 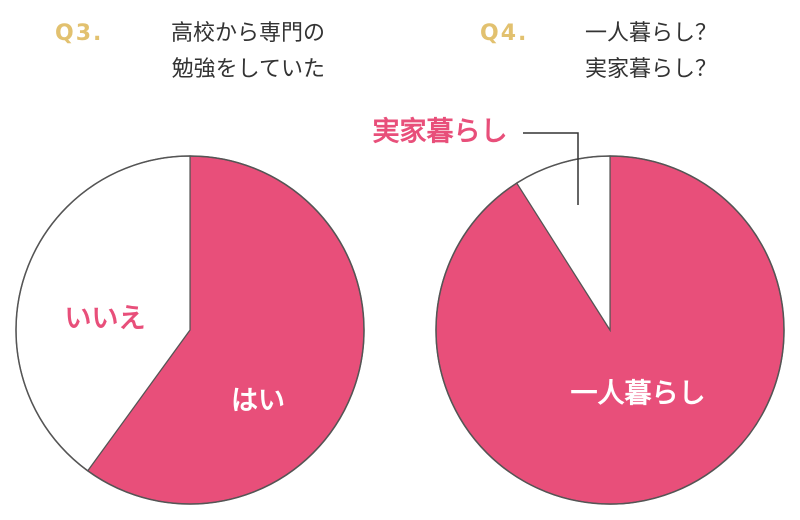 I want to click on question-number: Q3., so click(x=79, y=33).